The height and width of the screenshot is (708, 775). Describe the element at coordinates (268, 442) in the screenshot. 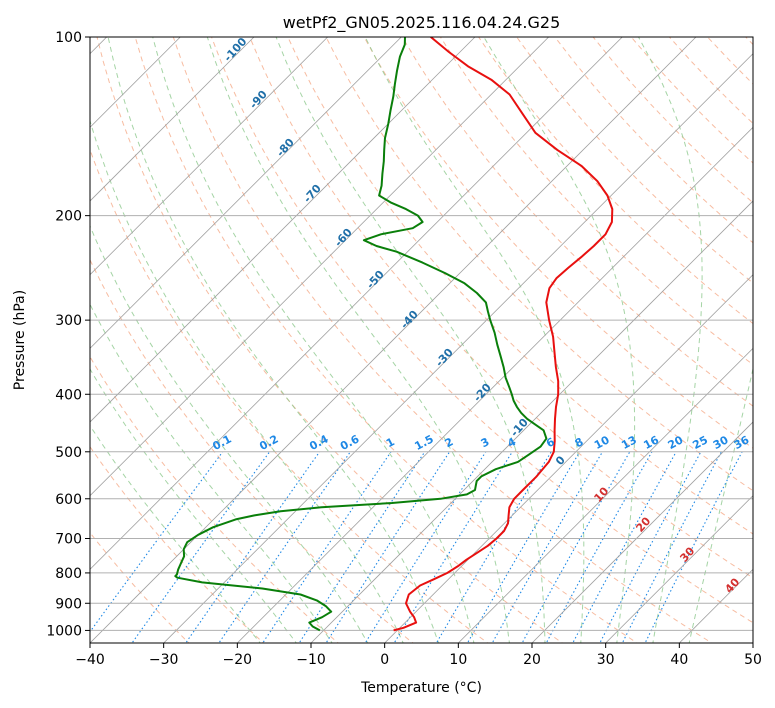

I see `mixing-ratio-label: 0.2` at that location.